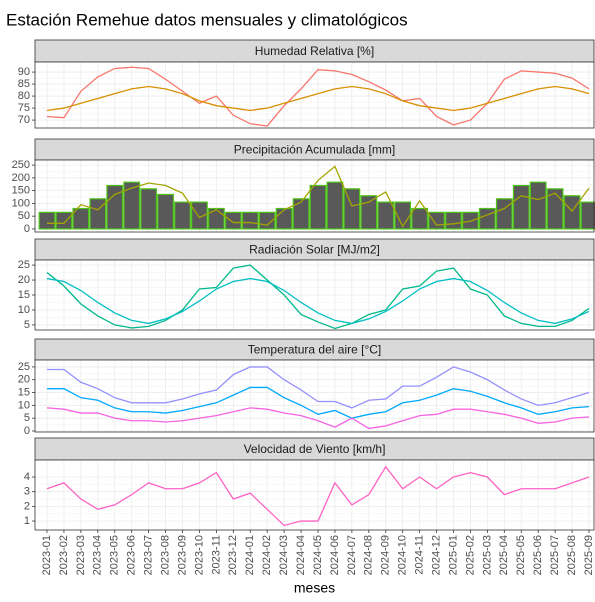 The width and height of the screenshot is (595, 602). What do you see at coordinates (521, 555) in the screenshot?
I see `x-tick-label: 2025-05` at bounding box center [521, 555].